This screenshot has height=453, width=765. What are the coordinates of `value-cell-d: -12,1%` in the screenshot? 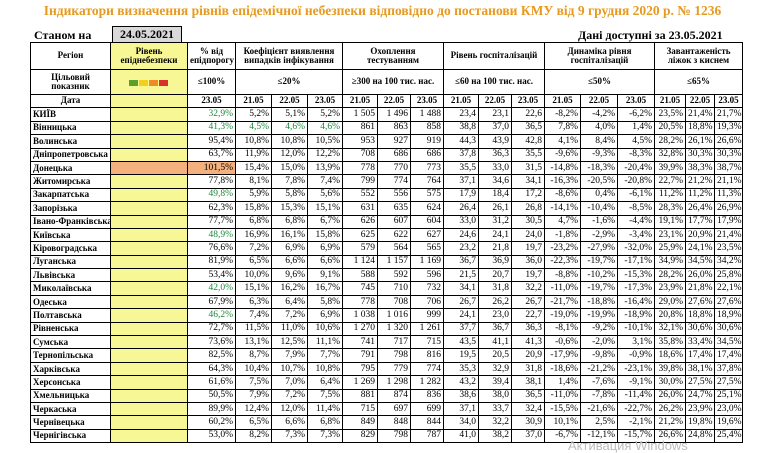 It's located at (599, 436).